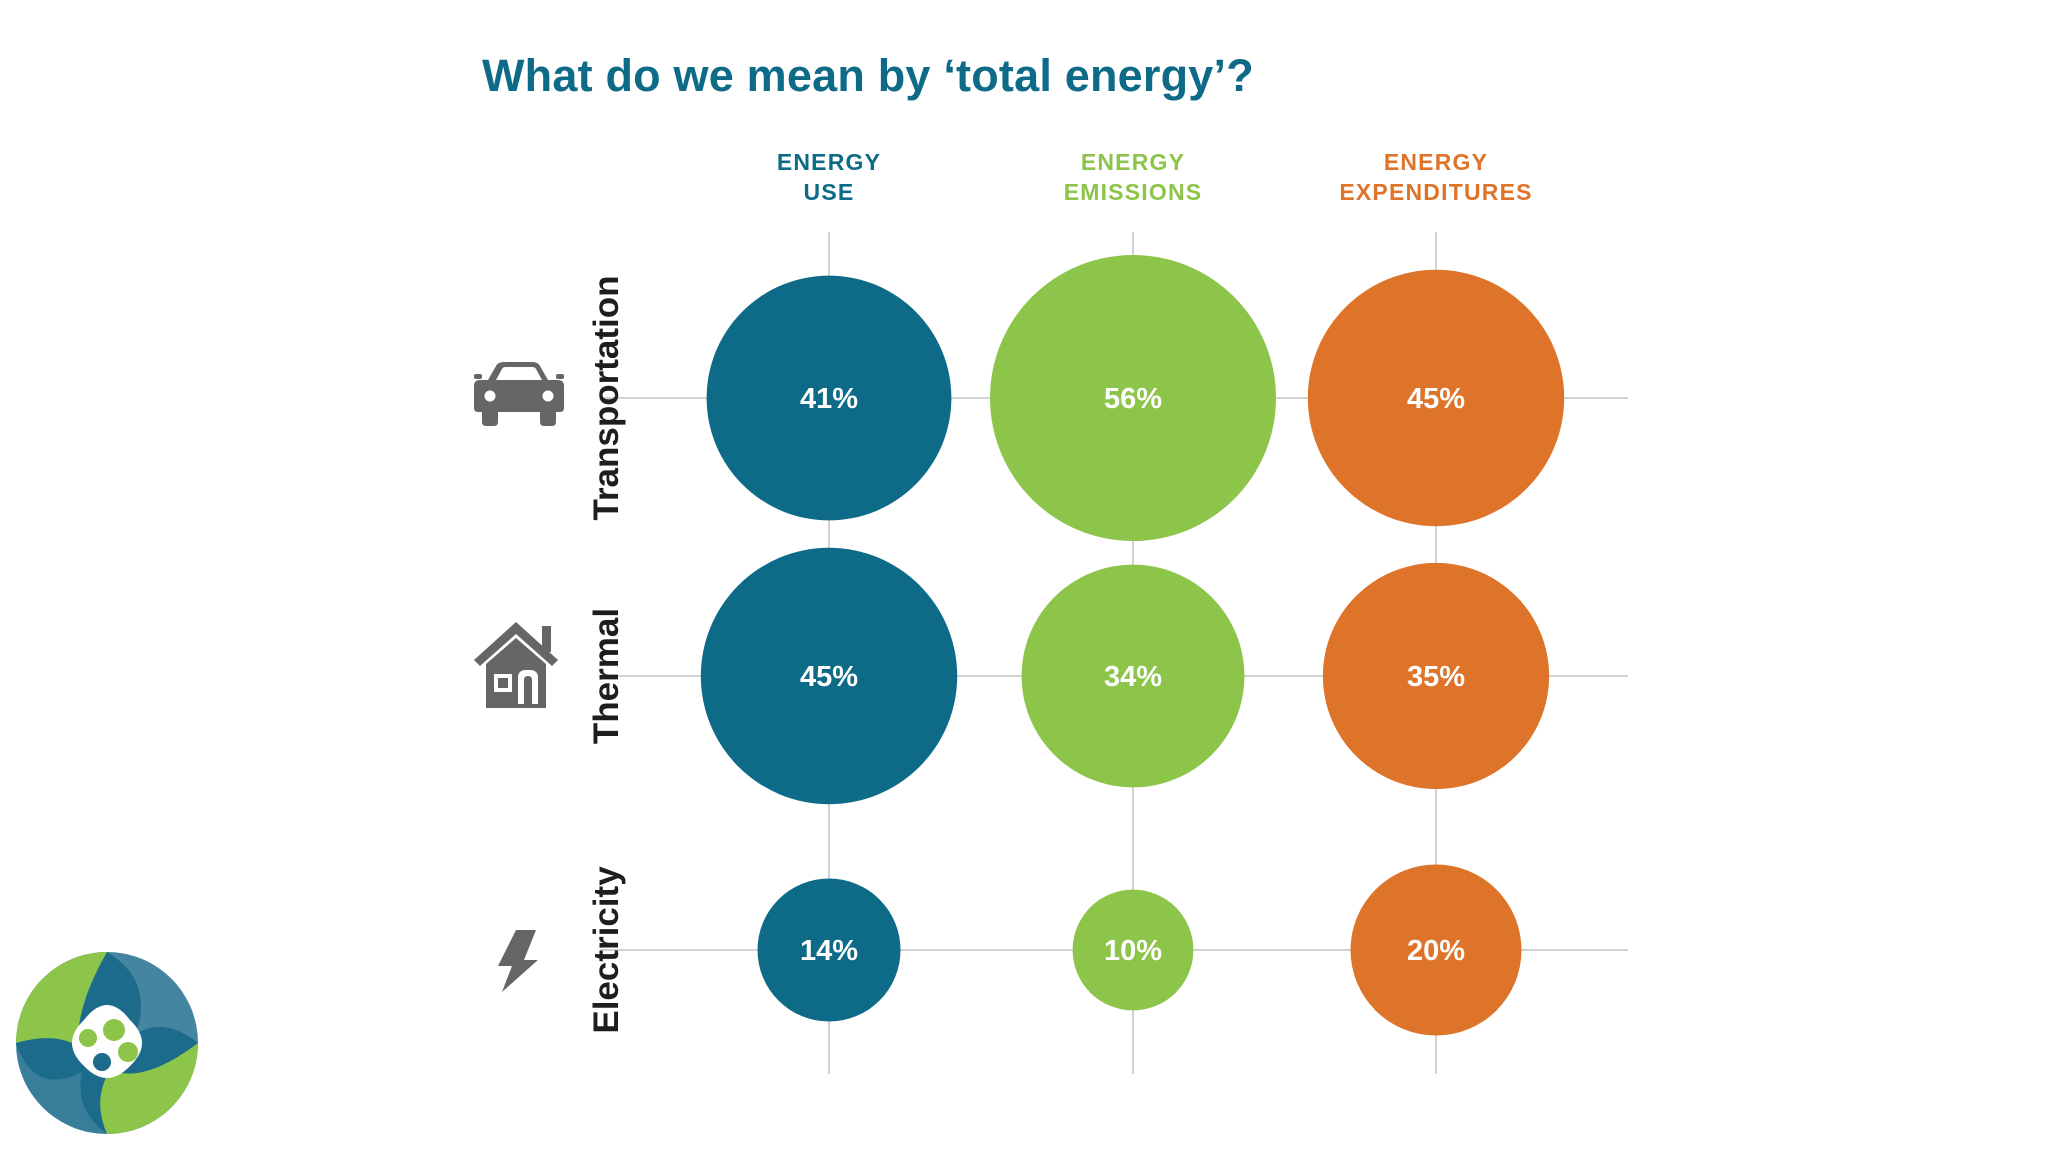  I want to click on bubble-value-label: 10%, so click(1133, 951).